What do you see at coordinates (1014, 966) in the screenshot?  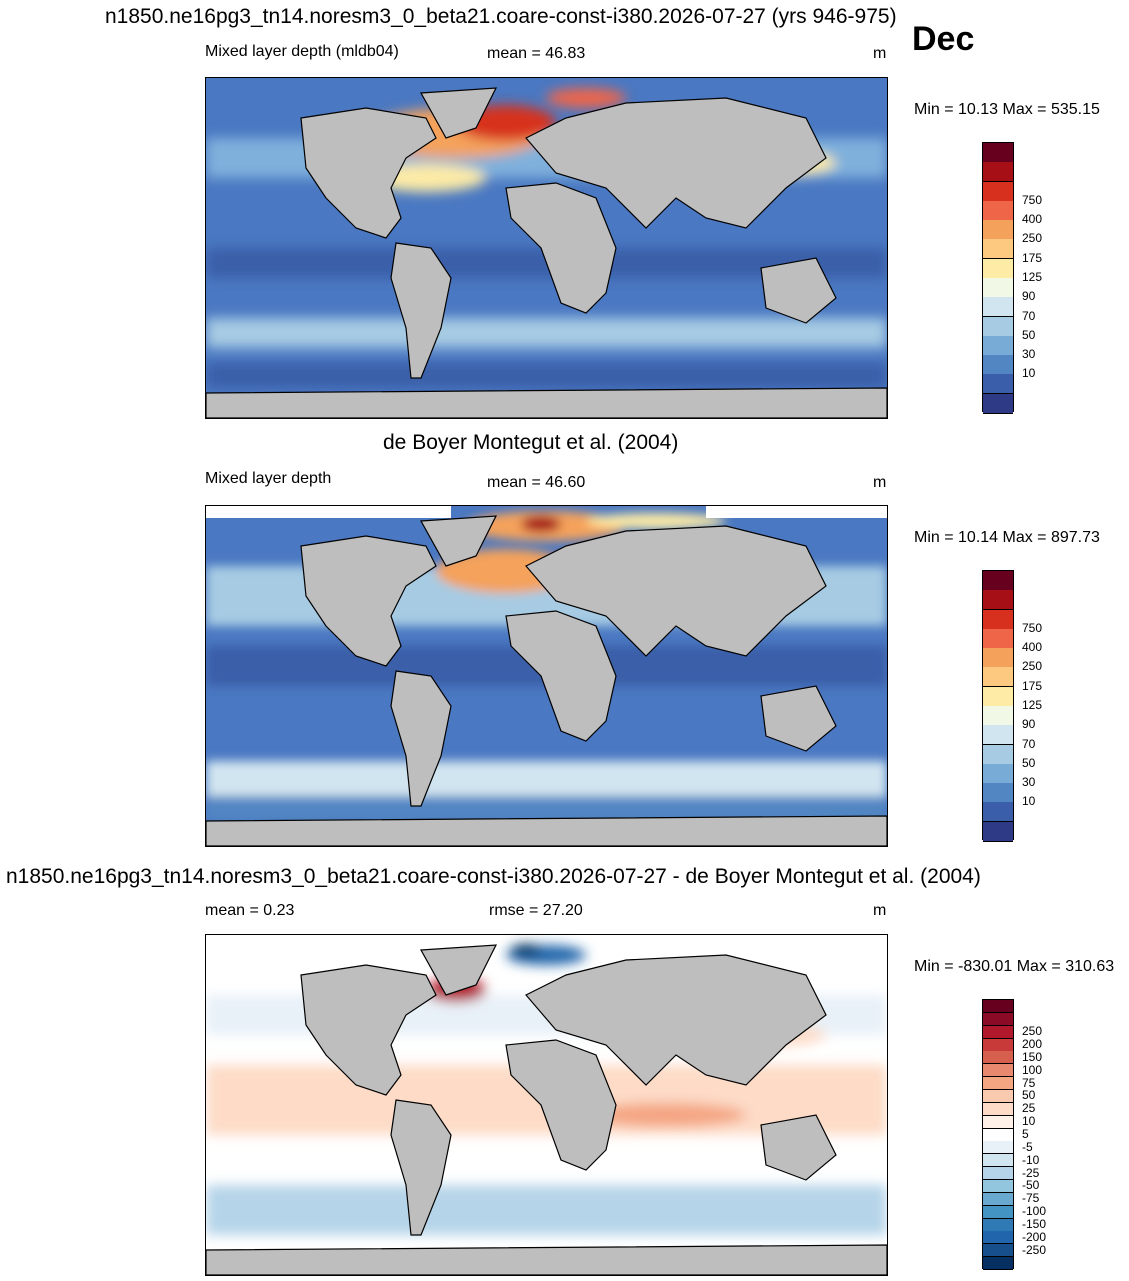 I see `panel3-minmax-label: Min = -830.01 Max = 310.63` at bounding box center [1014, 966].